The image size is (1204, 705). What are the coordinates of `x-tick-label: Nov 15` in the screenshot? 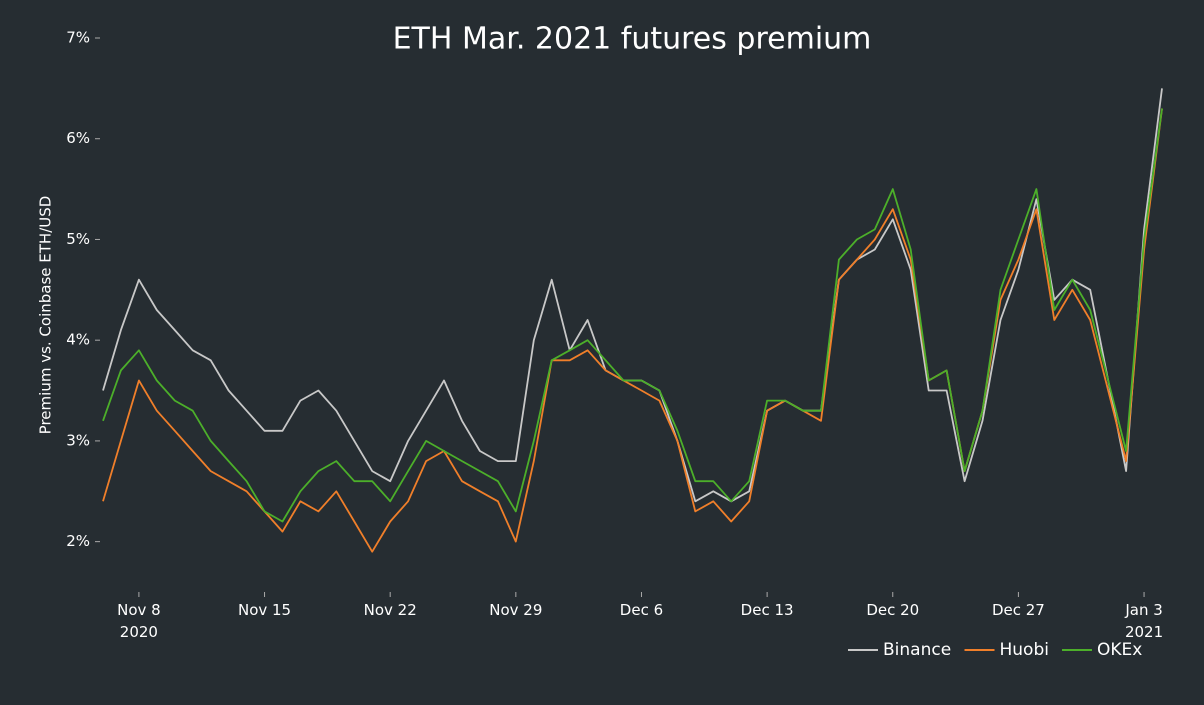 It's located at (264, 610).